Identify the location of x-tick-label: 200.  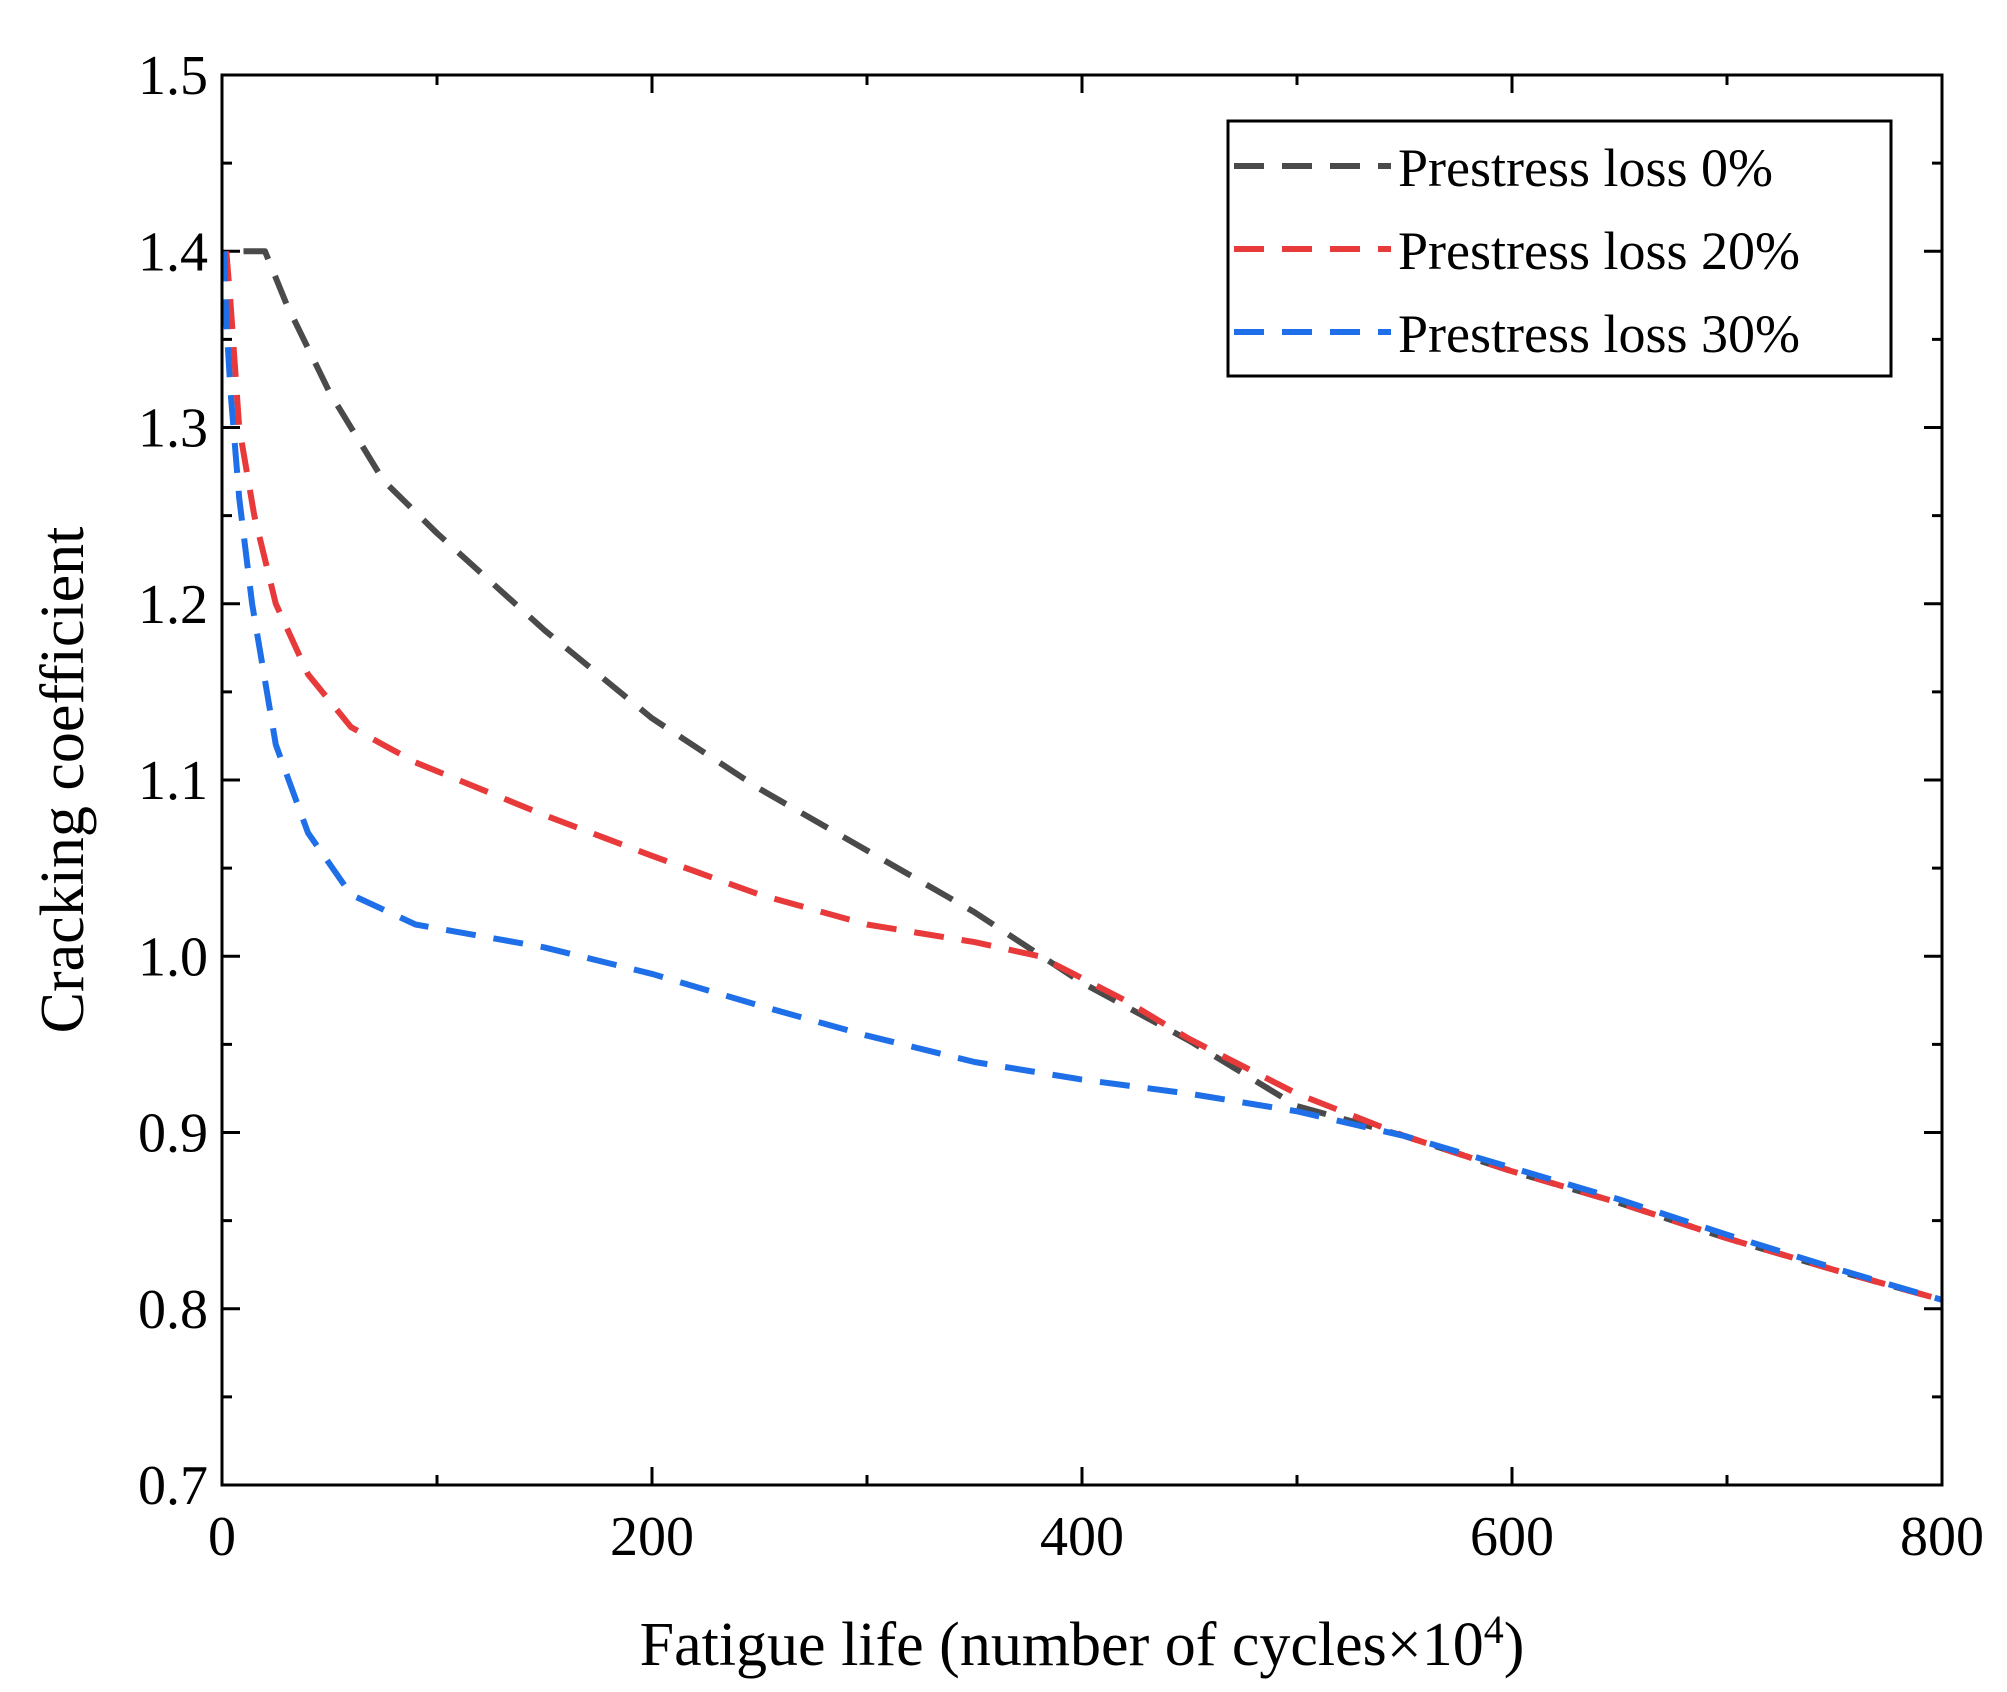
(652, 1537).